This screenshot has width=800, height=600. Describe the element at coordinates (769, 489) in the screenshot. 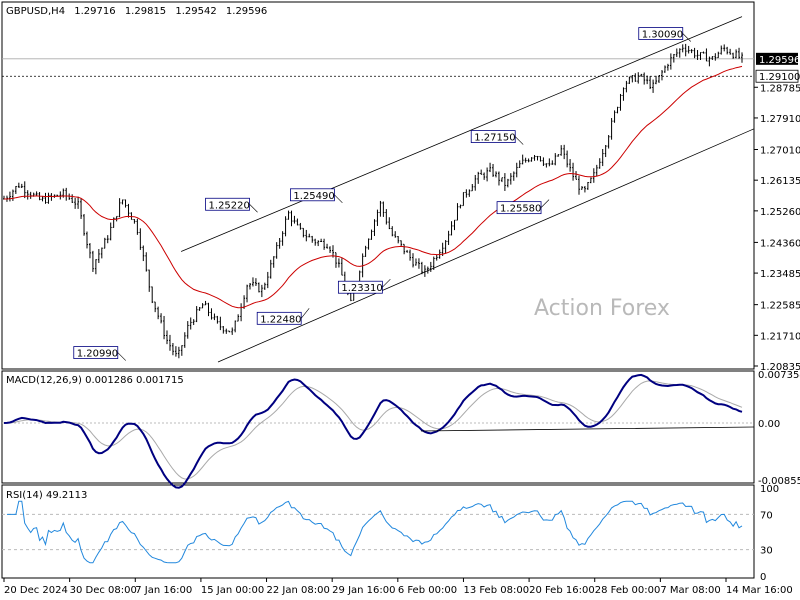

I see `rsi-tick-label: 100` at that location.